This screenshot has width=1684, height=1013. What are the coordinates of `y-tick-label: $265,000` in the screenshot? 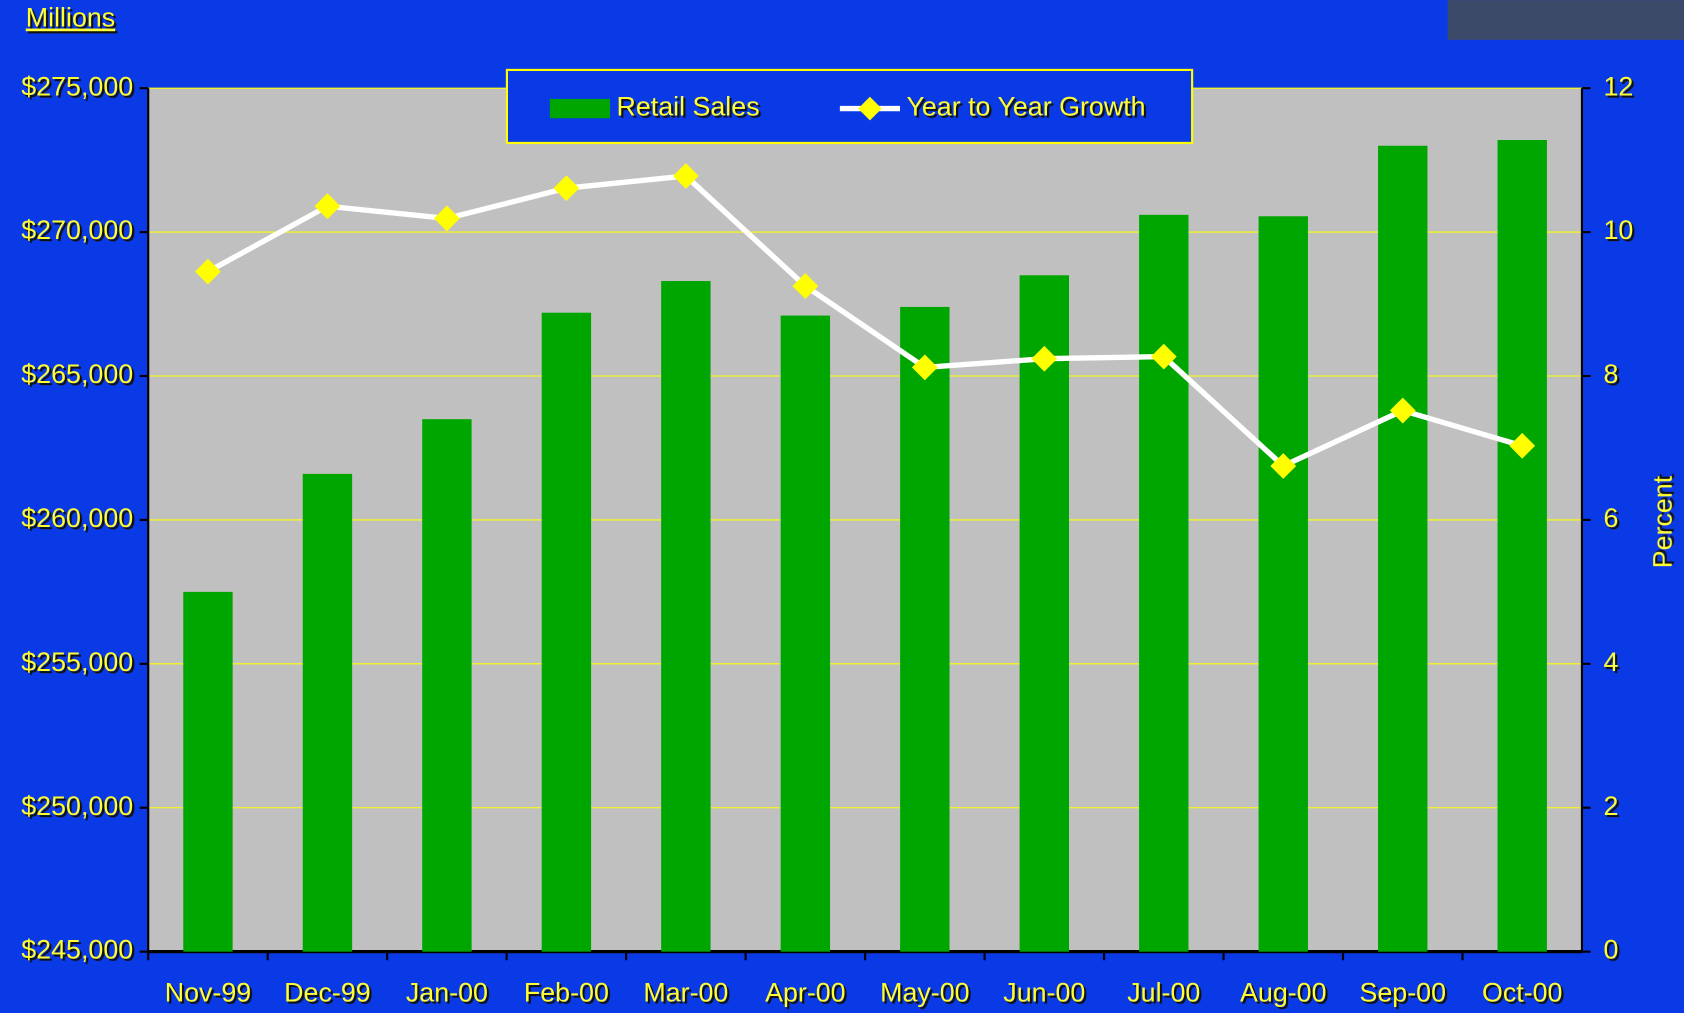 It's located at (77, 374).